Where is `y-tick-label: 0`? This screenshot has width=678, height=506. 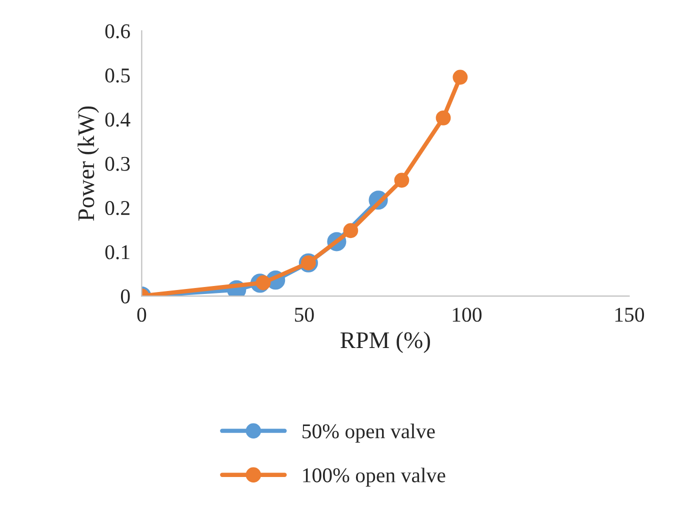
y-tick-label: 0 is located at coordinates (125, 296).